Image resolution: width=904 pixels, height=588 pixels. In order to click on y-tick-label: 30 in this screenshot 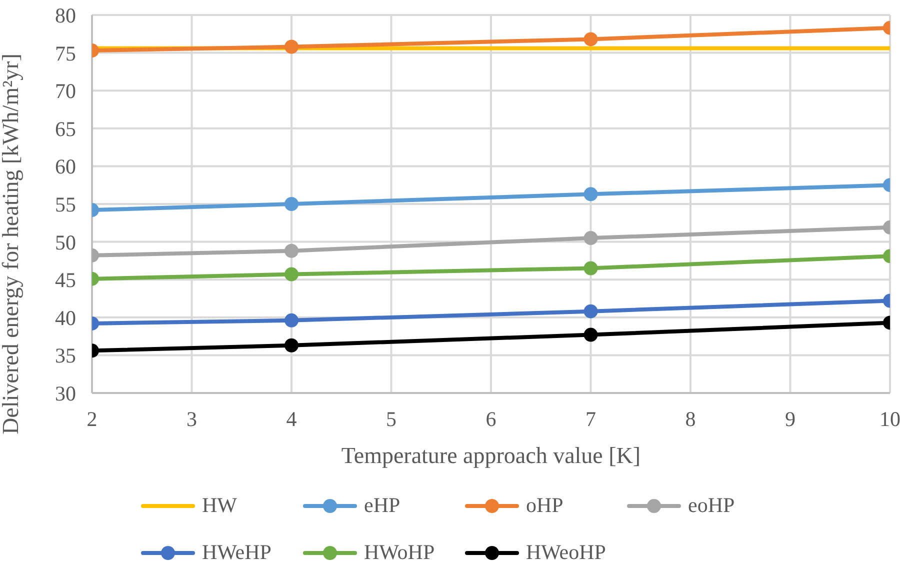, I will do `click(65, 393)`.